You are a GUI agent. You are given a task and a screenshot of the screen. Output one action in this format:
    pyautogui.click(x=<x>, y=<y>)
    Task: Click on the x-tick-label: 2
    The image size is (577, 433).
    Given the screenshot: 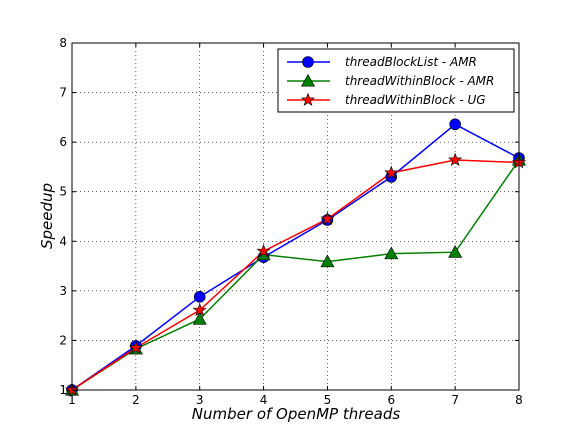 What is the action you would take?
    pyautogui.click(x=136, y=400)
    